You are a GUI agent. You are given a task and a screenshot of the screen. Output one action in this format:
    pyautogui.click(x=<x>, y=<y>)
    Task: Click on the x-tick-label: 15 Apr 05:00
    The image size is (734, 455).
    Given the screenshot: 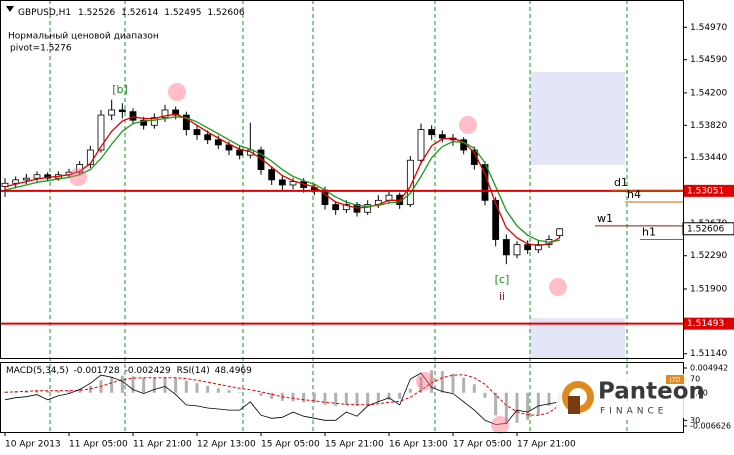 What is the action you would take?
    pyautogui.click(x=290, y=445)
    